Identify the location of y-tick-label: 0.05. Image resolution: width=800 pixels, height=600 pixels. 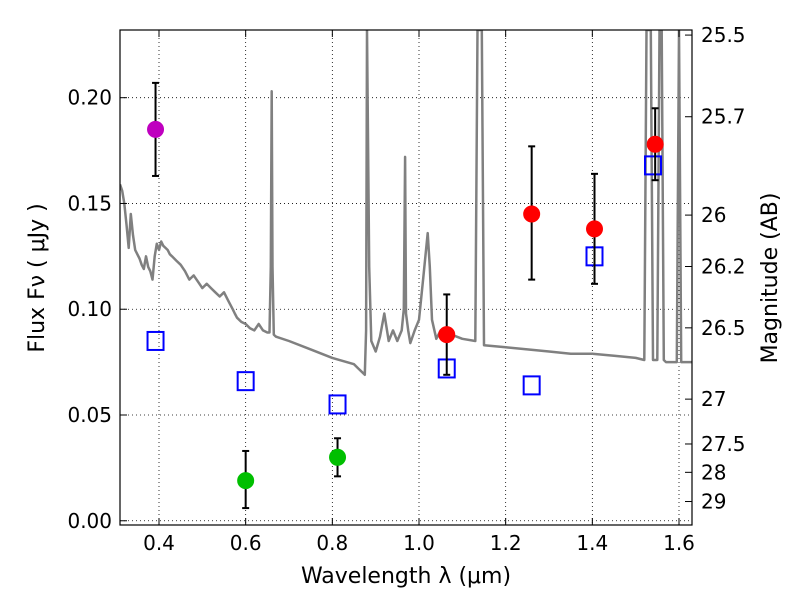
(89, 415).